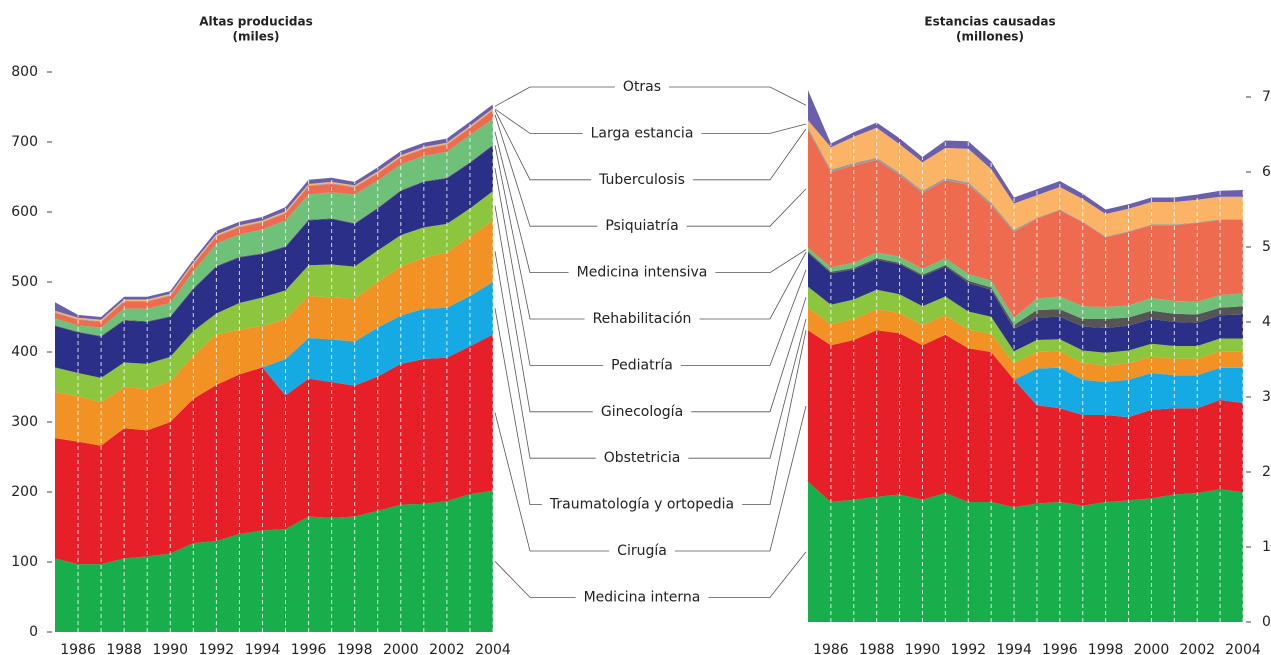 This screenshot has height=655, width=1271. Describe the element at coordinates (1266, 547) in the screenshot. I see `y-tick-label: 1` at that location.